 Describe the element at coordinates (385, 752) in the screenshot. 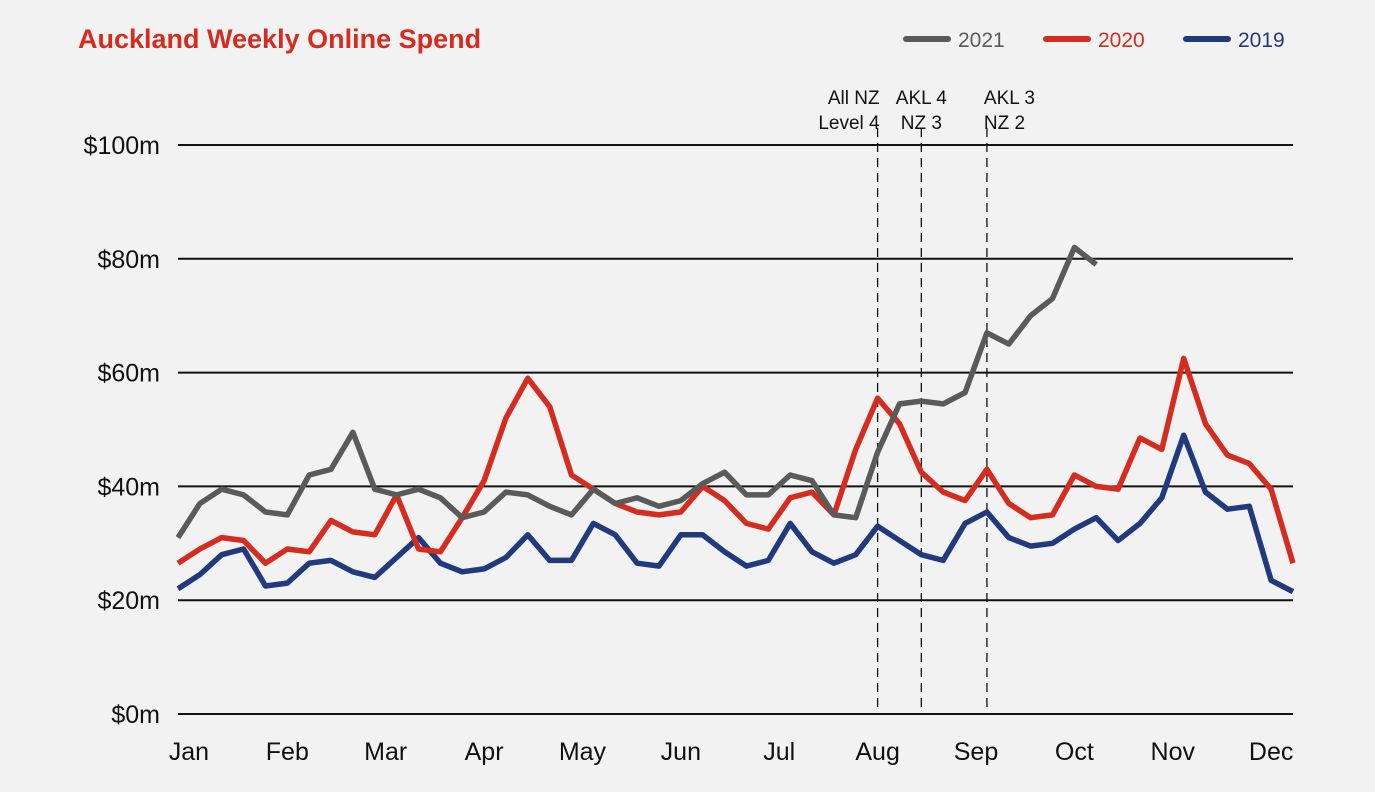

I see `x-tick-label: Mar` at that location.